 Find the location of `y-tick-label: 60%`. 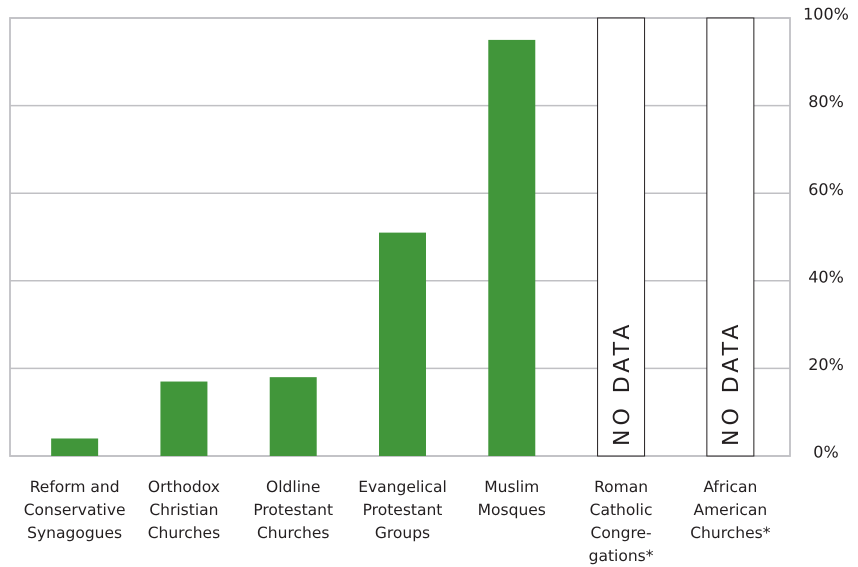

y-tick-label: 60% is located at coordinates (826, 189).